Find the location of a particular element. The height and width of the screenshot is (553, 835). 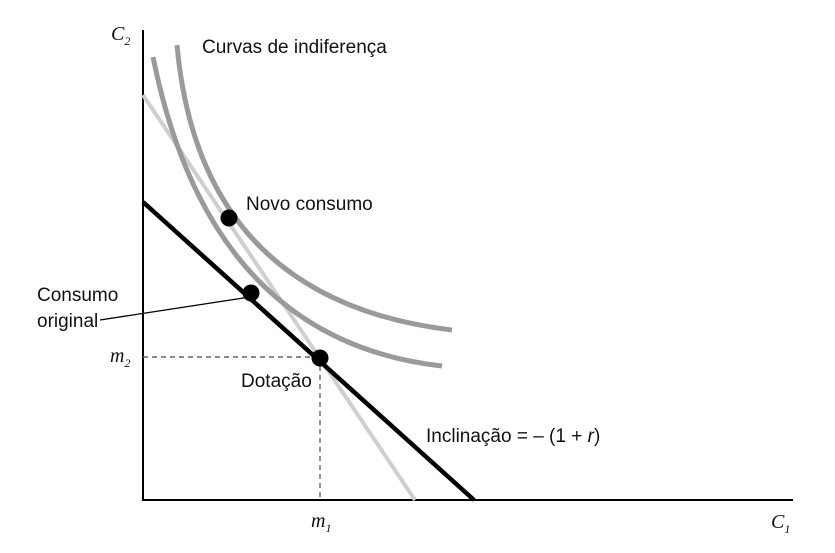

endowment-point is located at coordinates (320, 358).